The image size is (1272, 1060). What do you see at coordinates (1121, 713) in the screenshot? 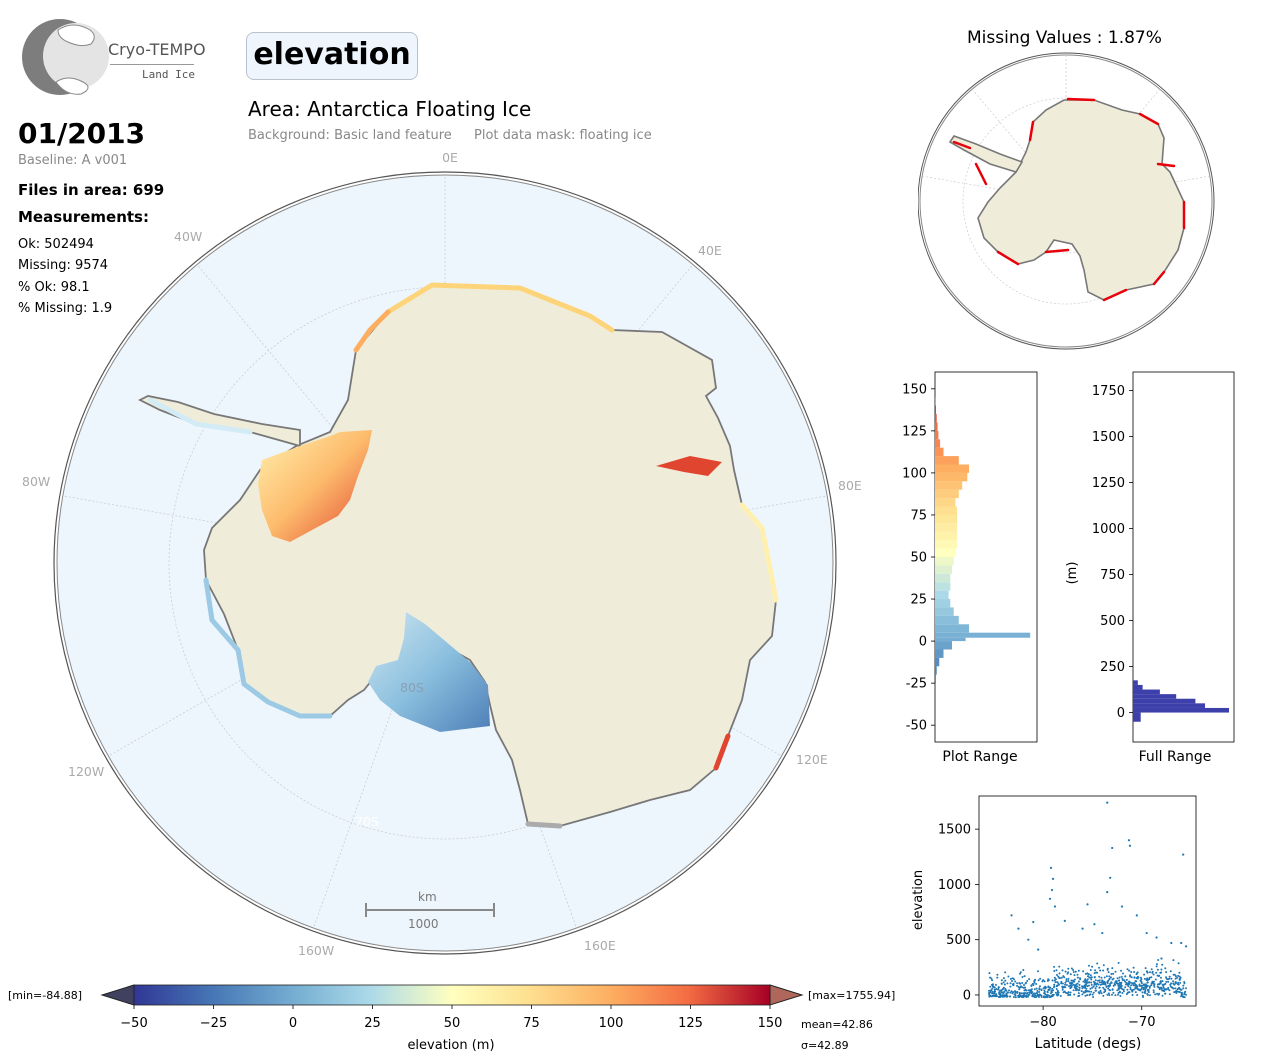
I see `full-range-ytick-label: 0` at bounding box center [1121, 713].